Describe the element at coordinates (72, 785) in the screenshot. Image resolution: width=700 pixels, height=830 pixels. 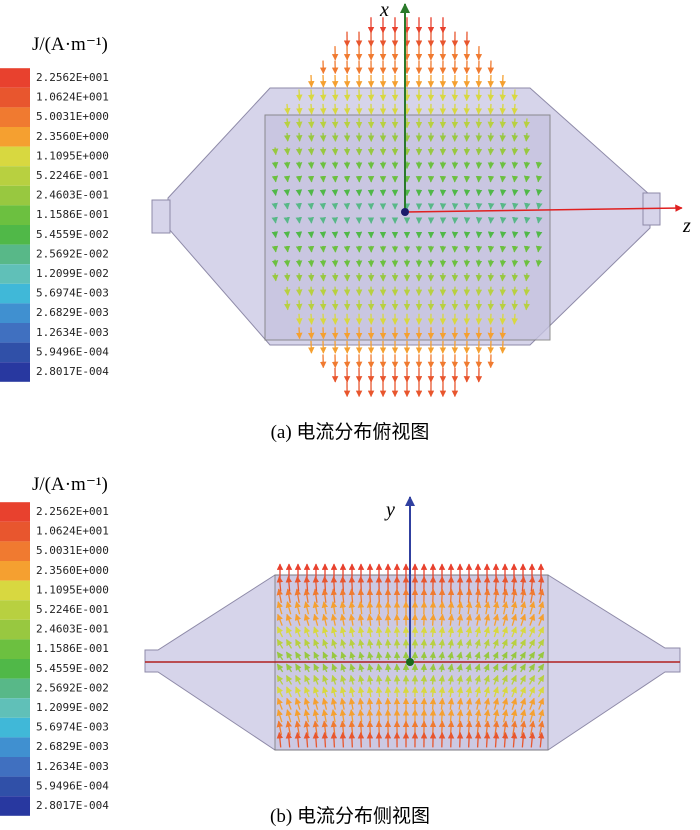
I see `legend-label: 5.9496E-004` at that location.